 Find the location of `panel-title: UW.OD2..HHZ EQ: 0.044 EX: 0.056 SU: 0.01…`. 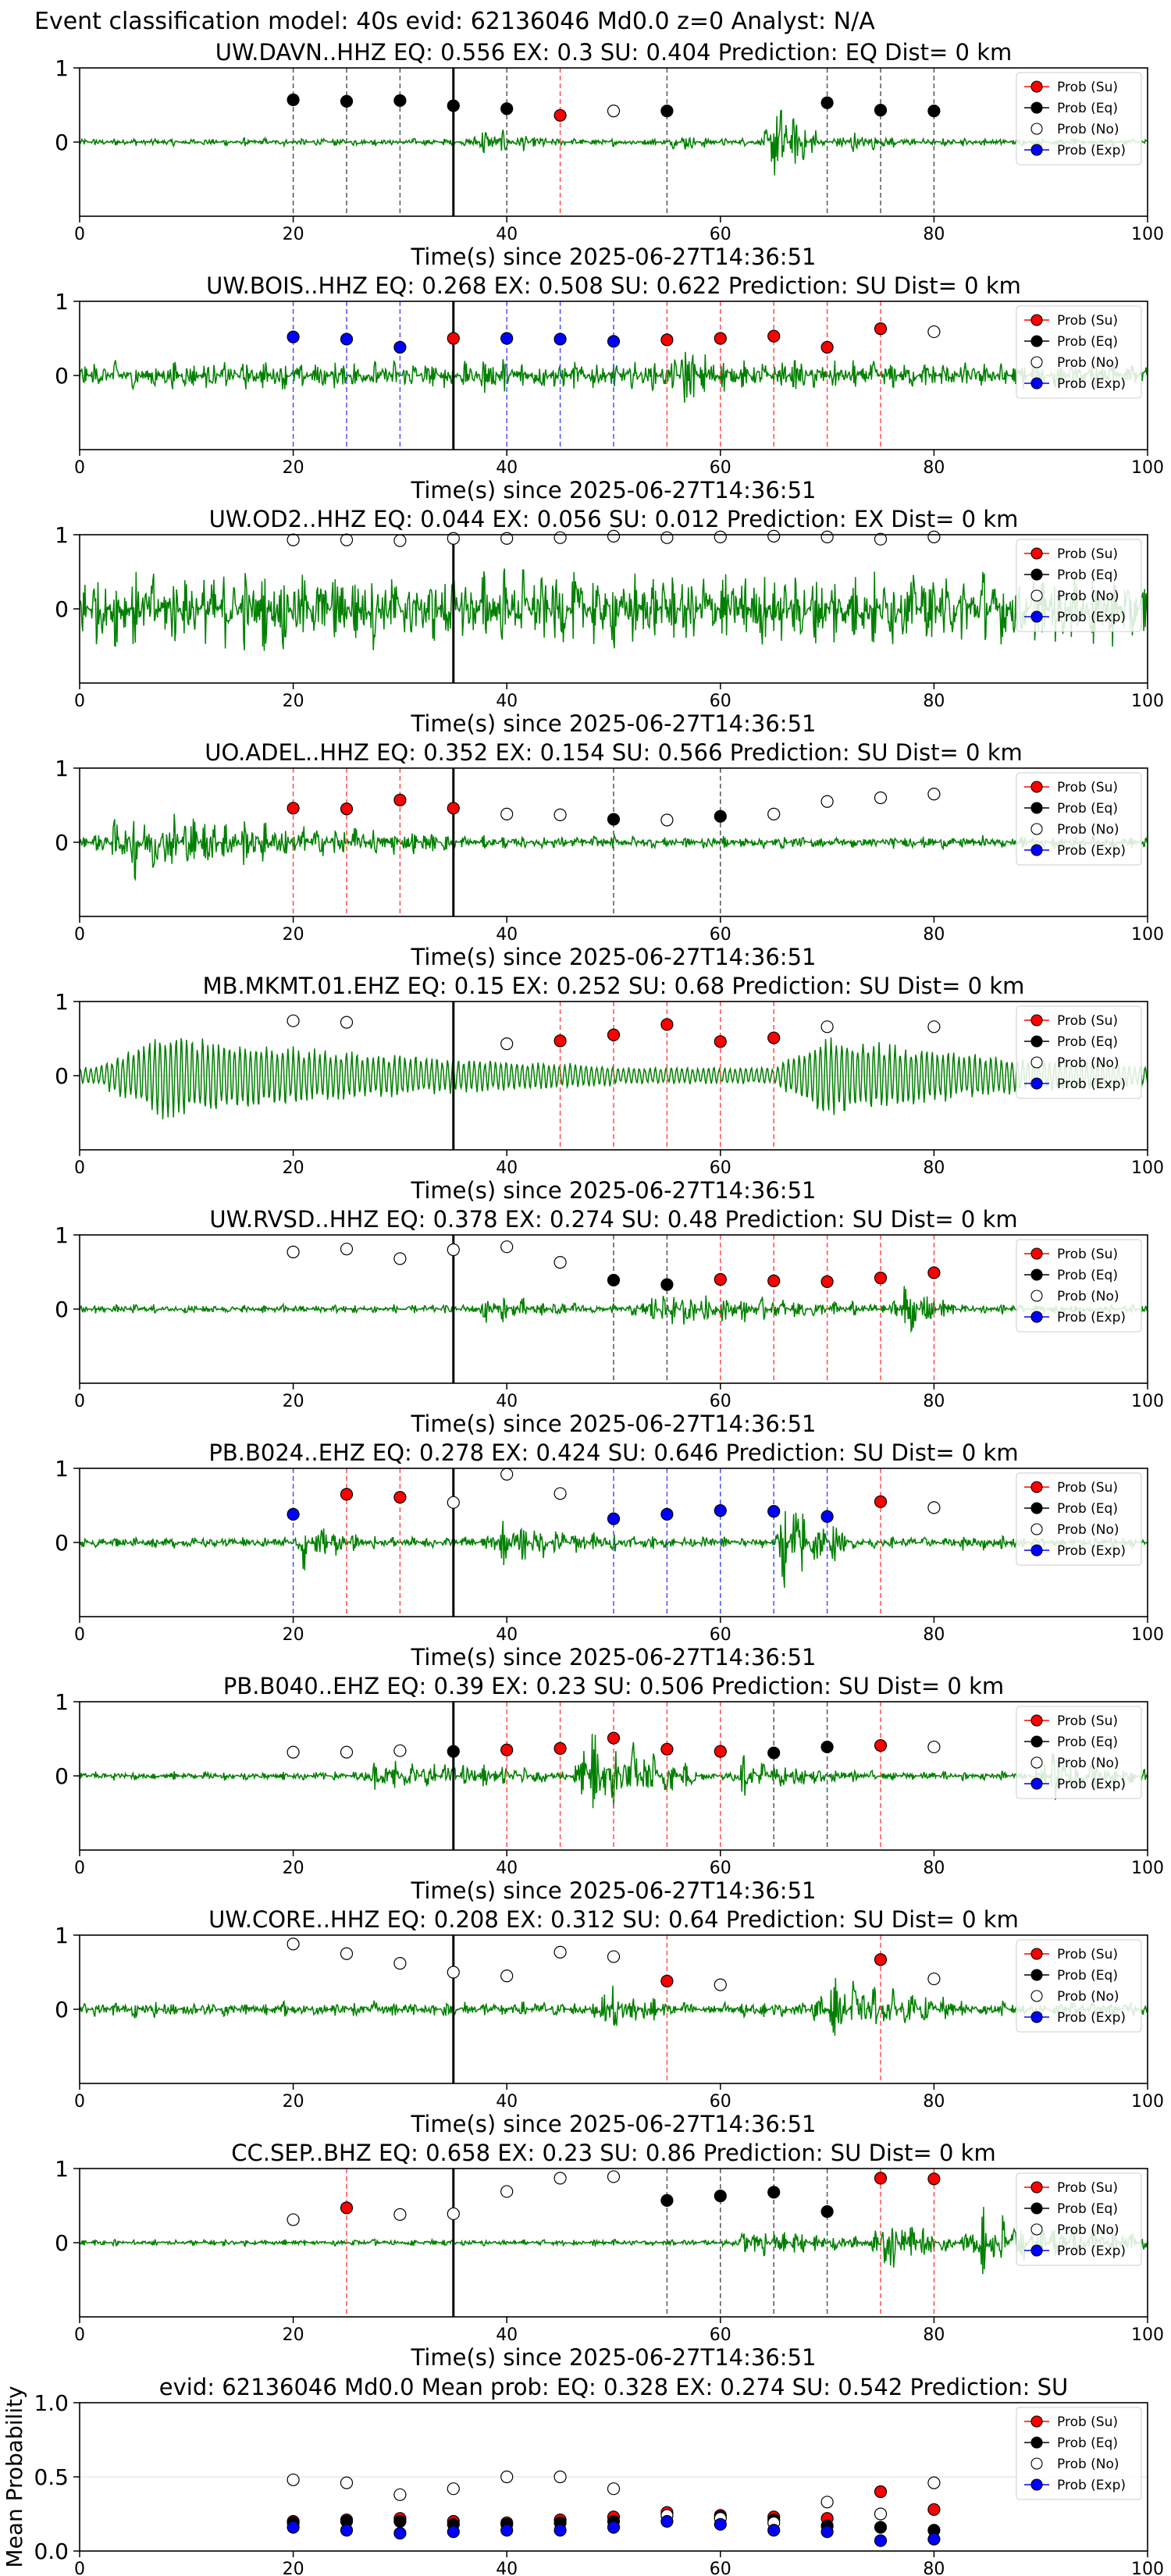

panel-title: UW.OD2..HHZ EQ: 0.044 EX: 0.056 SU: 0.01… is located at coordinates (614, 519).